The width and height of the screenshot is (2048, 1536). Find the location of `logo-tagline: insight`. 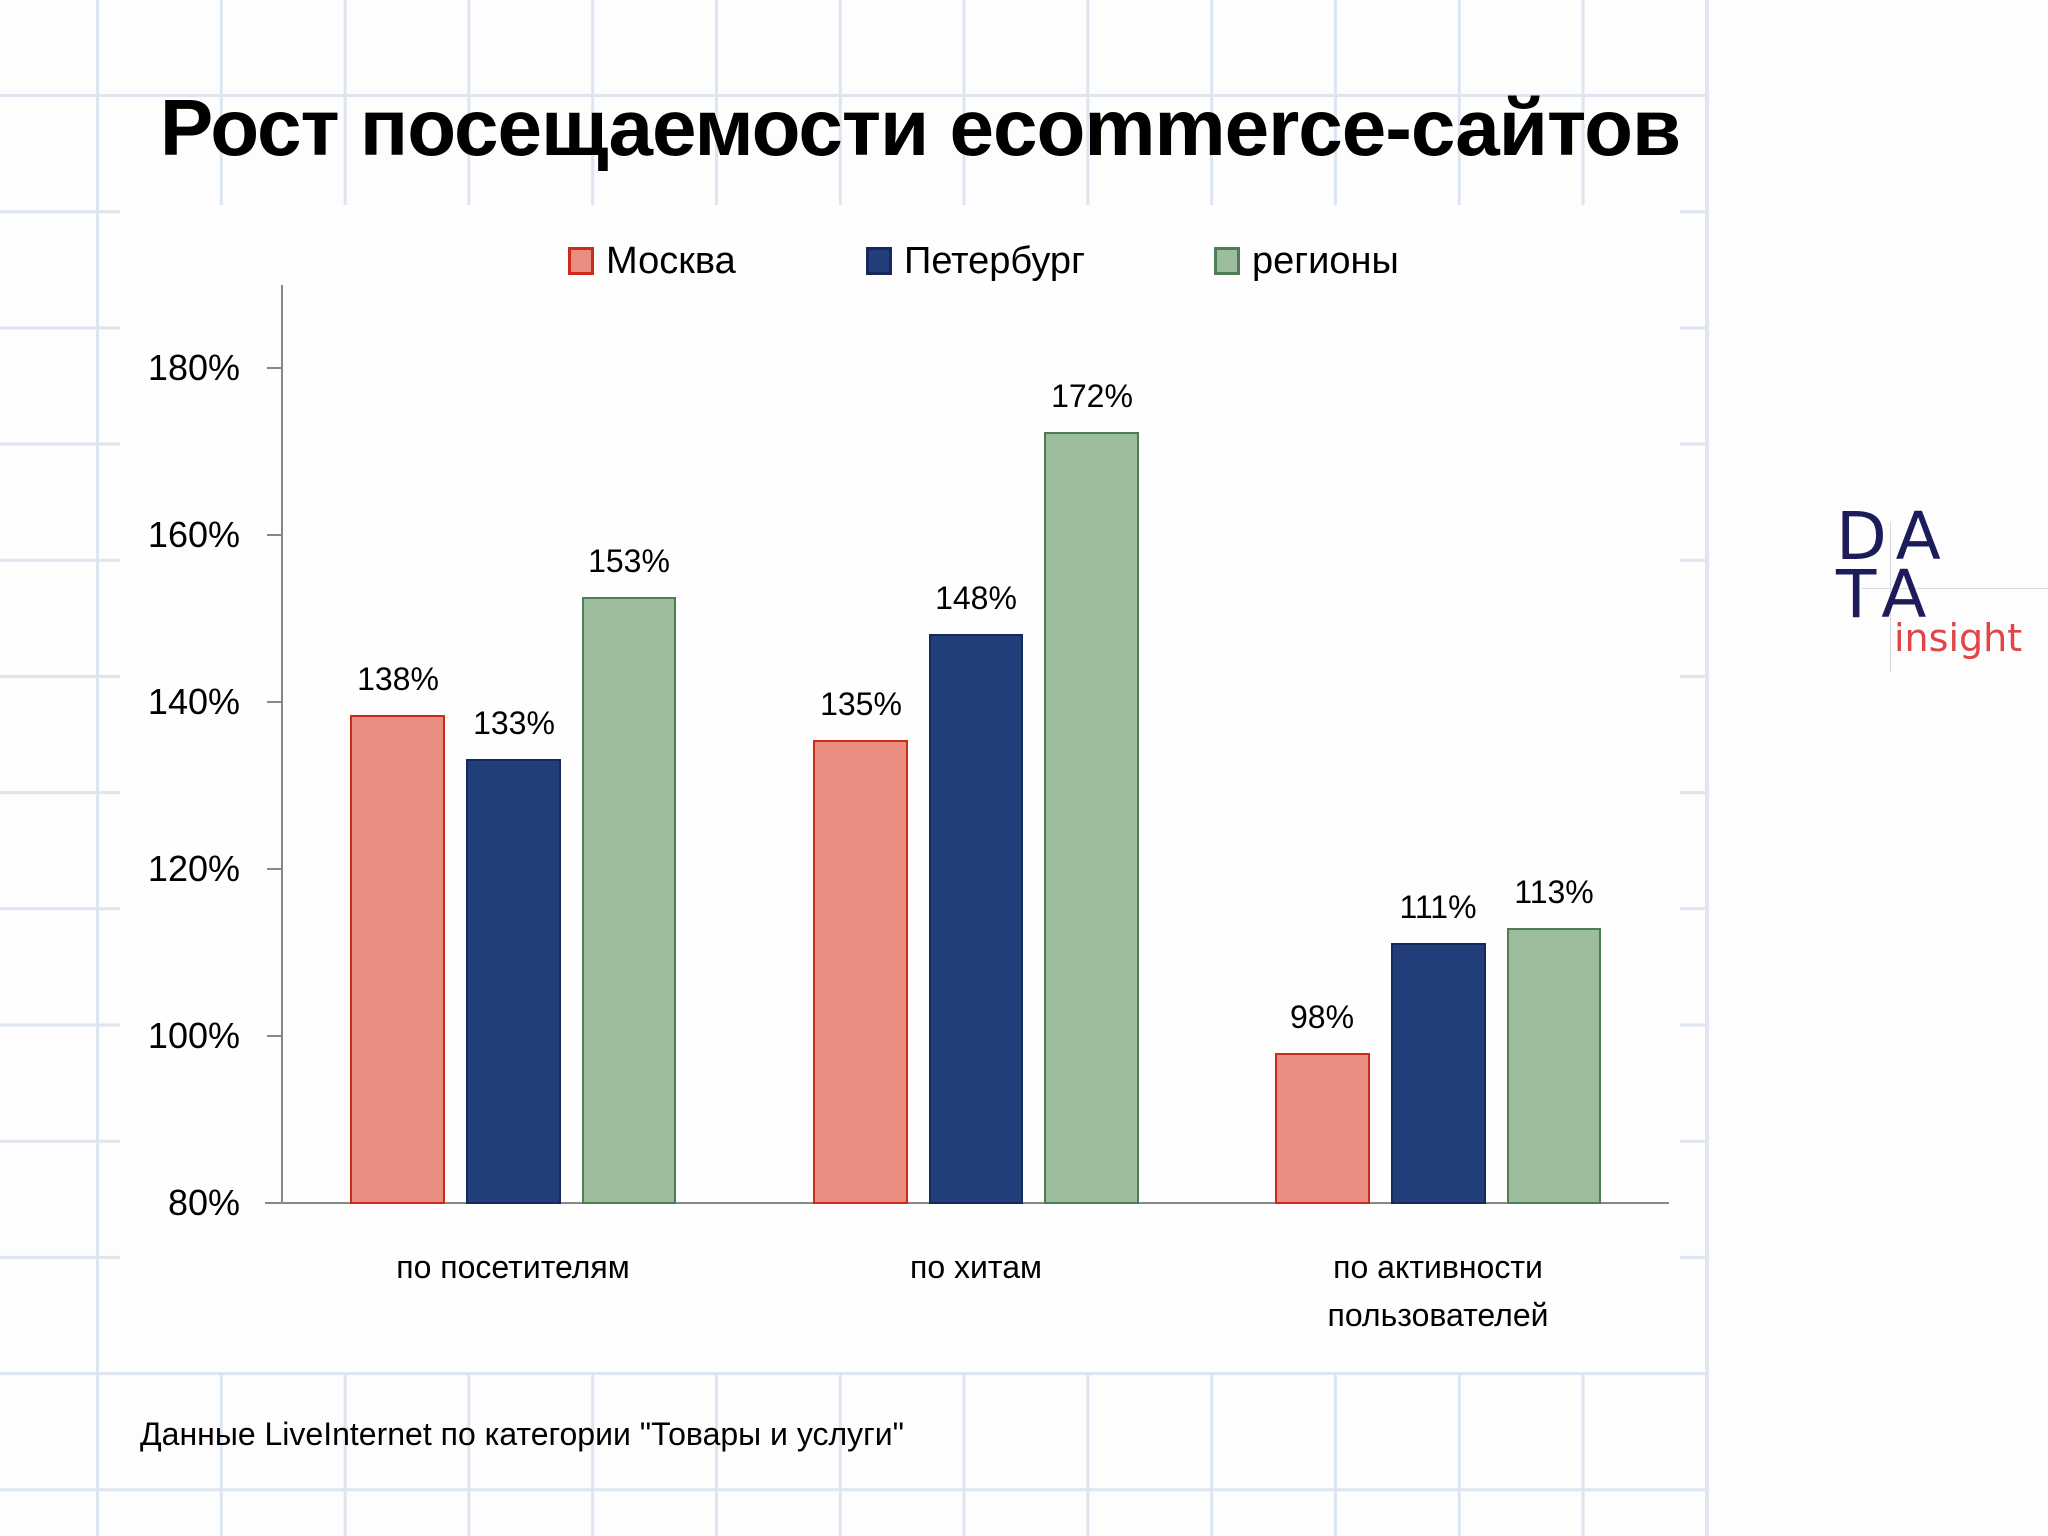

logo-tagline: insight is located at coordinates (1958, 638).